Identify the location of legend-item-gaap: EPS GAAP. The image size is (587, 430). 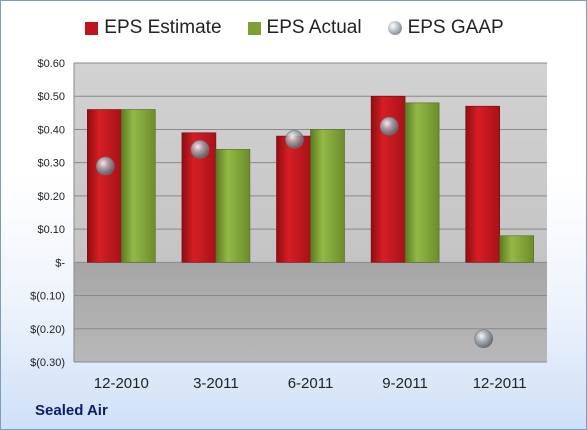
(445, 28).